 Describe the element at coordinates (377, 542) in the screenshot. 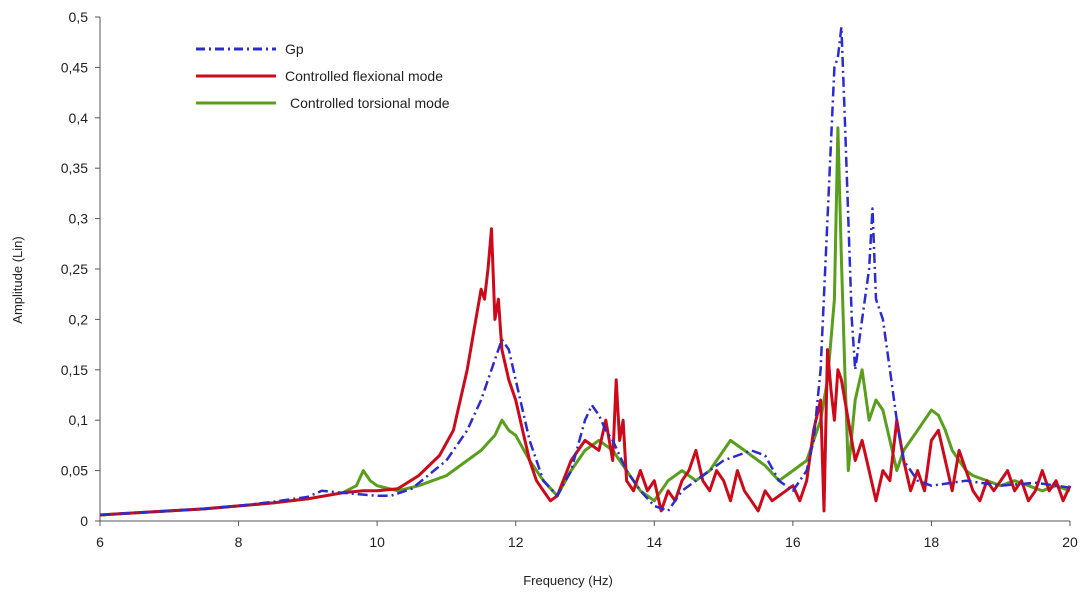

I see `x-tick-label: 10` at that location.